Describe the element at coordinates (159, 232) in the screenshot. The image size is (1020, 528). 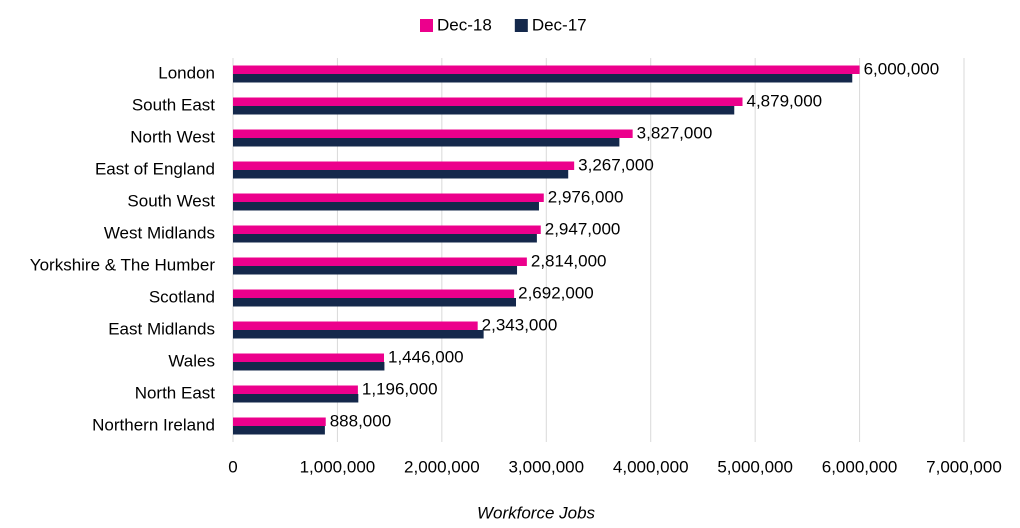
I see `y-tick-label: West Midlands` at that location.